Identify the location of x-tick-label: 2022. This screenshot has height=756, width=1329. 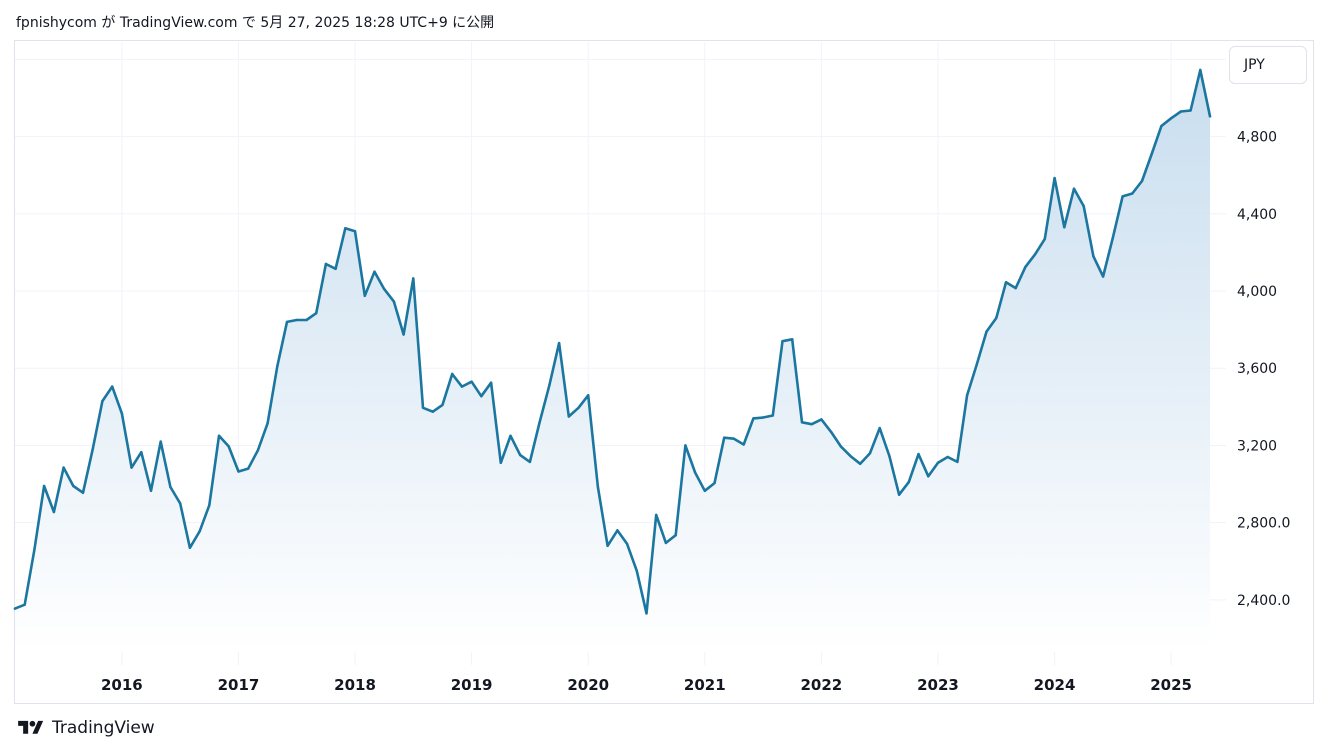
(822, 685).